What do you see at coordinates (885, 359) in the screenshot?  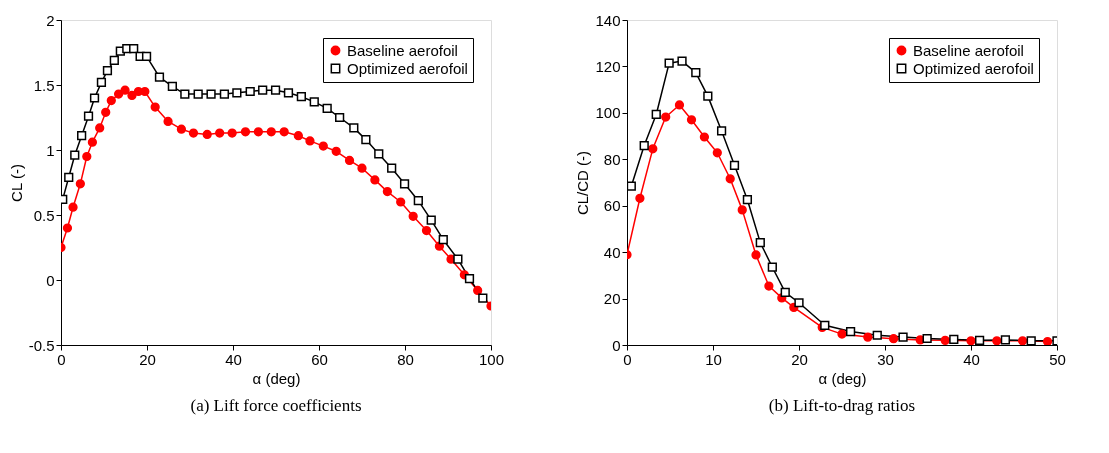 I see `x-tick-label: 30` at bounding box center [885, 359].